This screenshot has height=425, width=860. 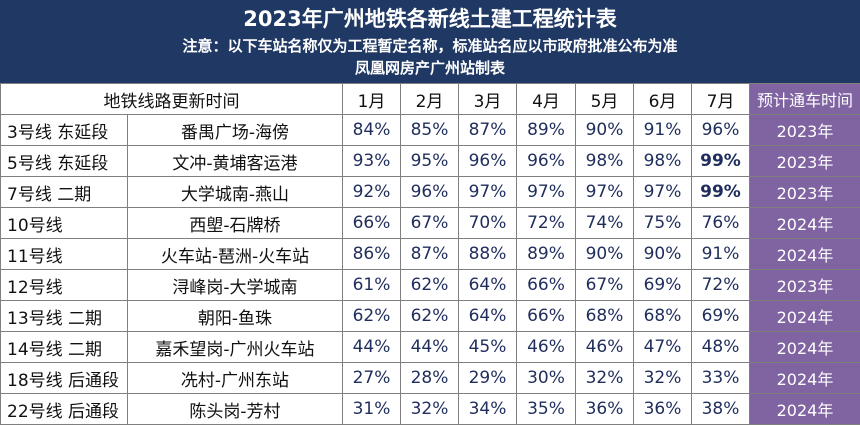 What do you see at coordinates (64, 161) in the screenshot?
I see `line-name-cell: 5号线 东延段` at bounding box center [64, 161].